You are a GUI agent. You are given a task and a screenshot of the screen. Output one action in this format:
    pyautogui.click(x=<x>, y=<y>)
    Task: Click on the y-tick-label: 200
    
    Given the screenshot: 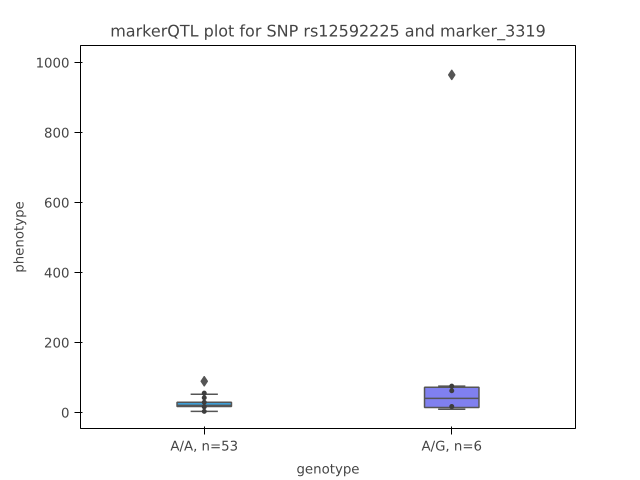 What is the action you would take?
    pyautogui.click(x=57, y=344)
    